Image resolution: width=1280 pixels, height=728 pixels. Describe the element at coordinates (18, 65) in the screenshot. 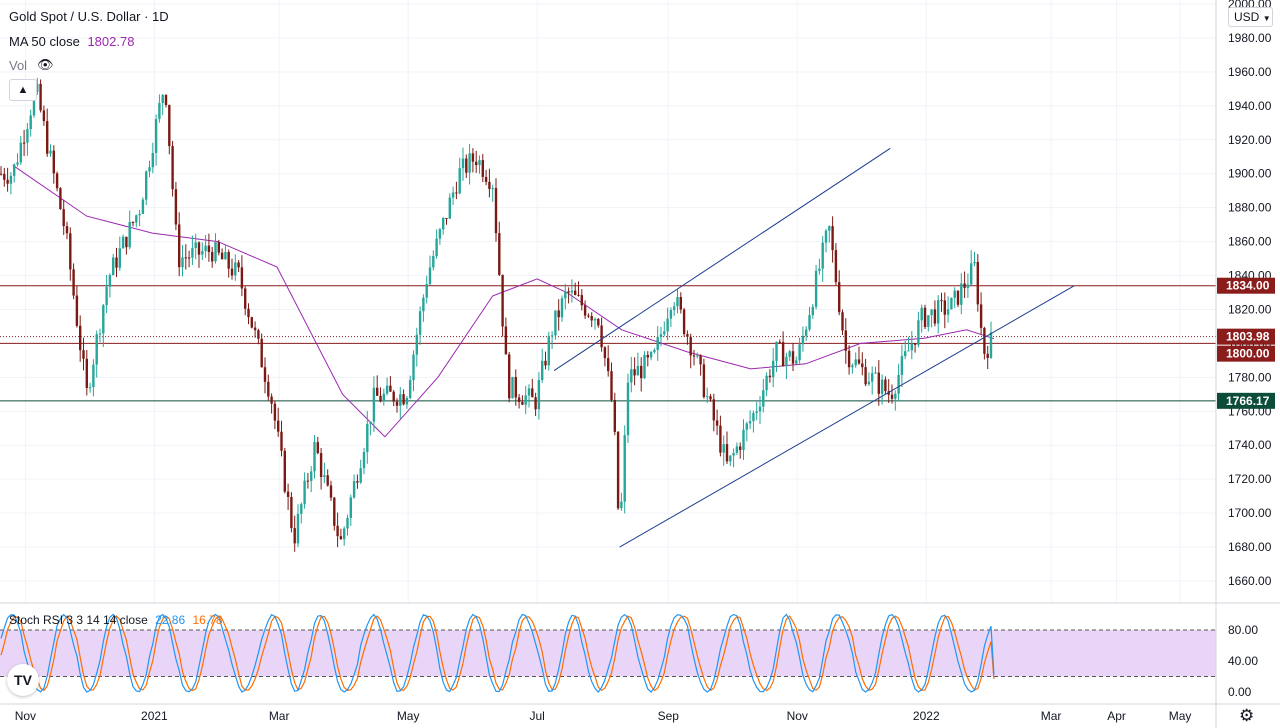

I see `vol-legend: Vol` at that location.